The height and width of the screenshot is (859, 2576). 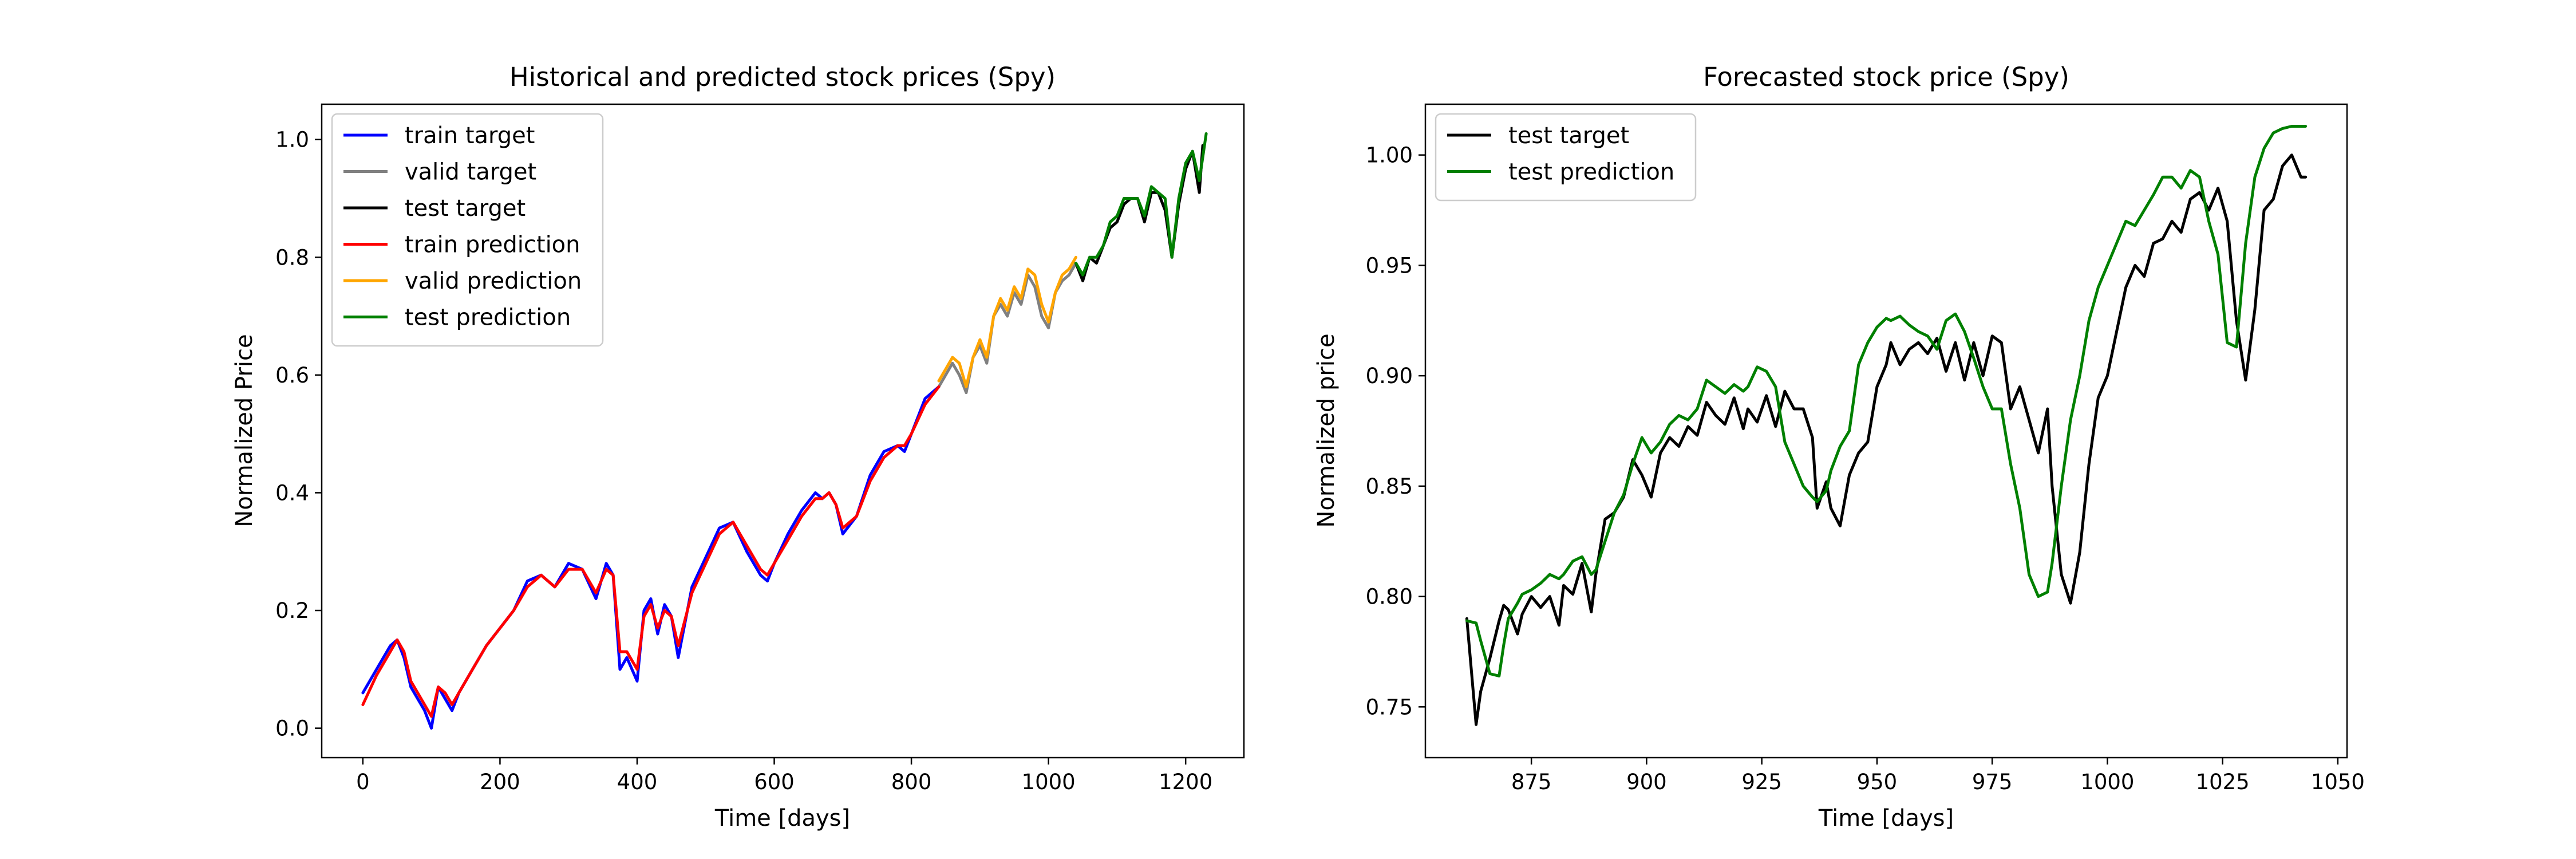 I want to click on x-tick-label: 200, so click(x=500, y=782).